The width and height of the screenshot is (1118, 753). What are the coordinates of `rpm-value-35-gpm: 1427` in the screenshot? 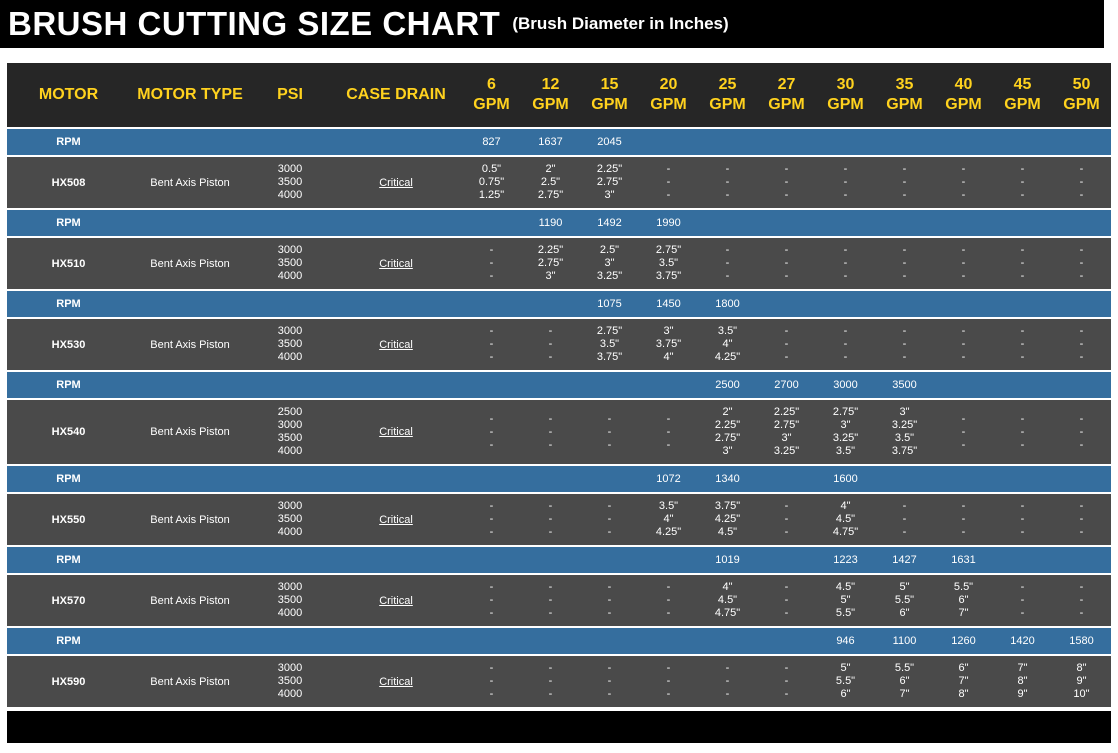 It's located at (904, 560).